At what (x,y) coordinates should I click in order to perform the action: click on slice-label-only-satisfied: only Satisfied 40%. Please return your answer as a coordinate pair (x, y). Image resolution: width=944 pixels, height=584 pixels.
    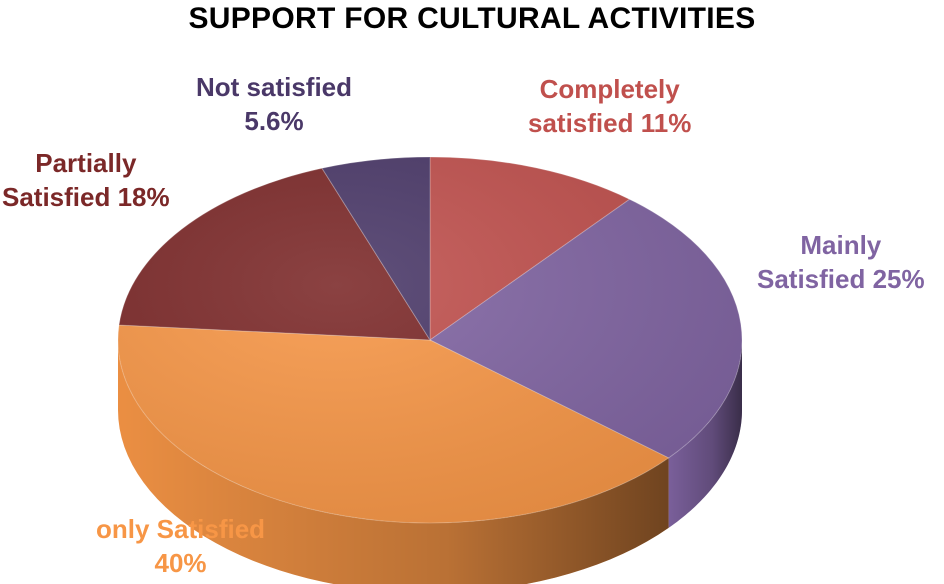
    Looking at the image, I should click on (181, 546).